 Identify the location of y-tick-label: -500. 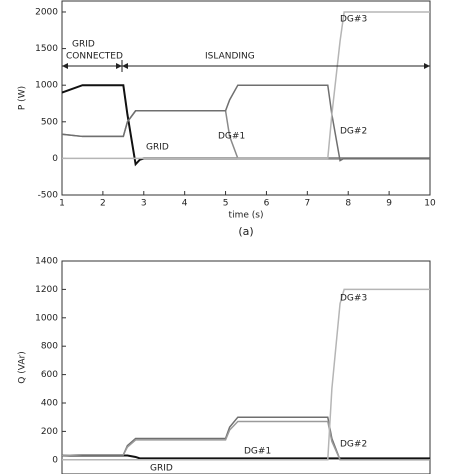
(48, 196).